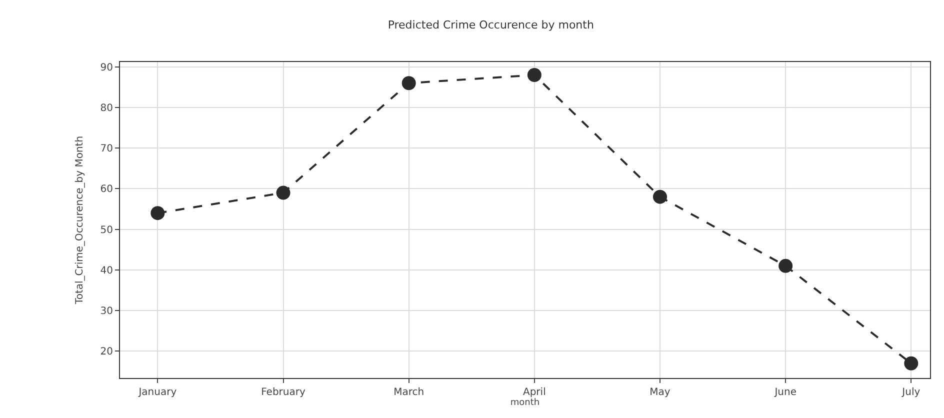 Image resolution: width=944 pixels, height=418 pixels. Describe the element at coordinates (106, 270) in the screenshot. I see `y-tick-label: 40` at that location.